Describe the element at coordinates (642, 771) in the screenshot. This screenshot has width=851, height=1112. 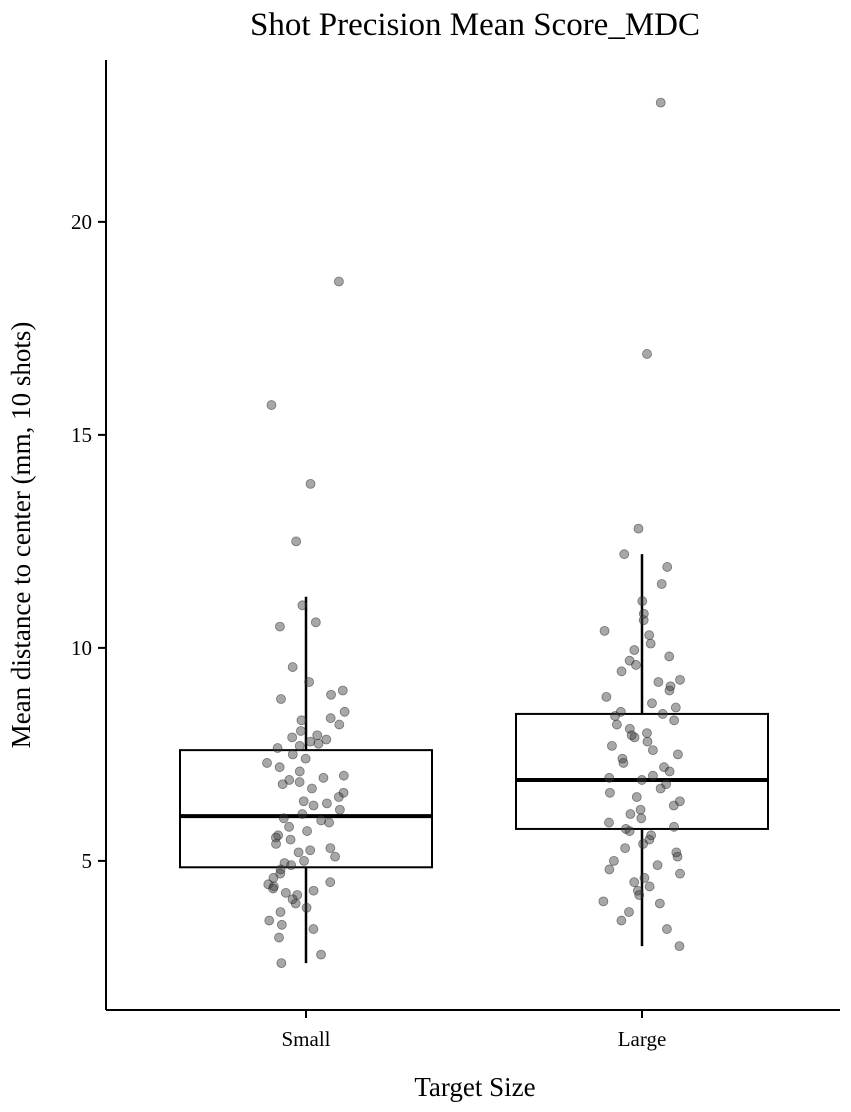
I see `iqr-box-large` at that location.